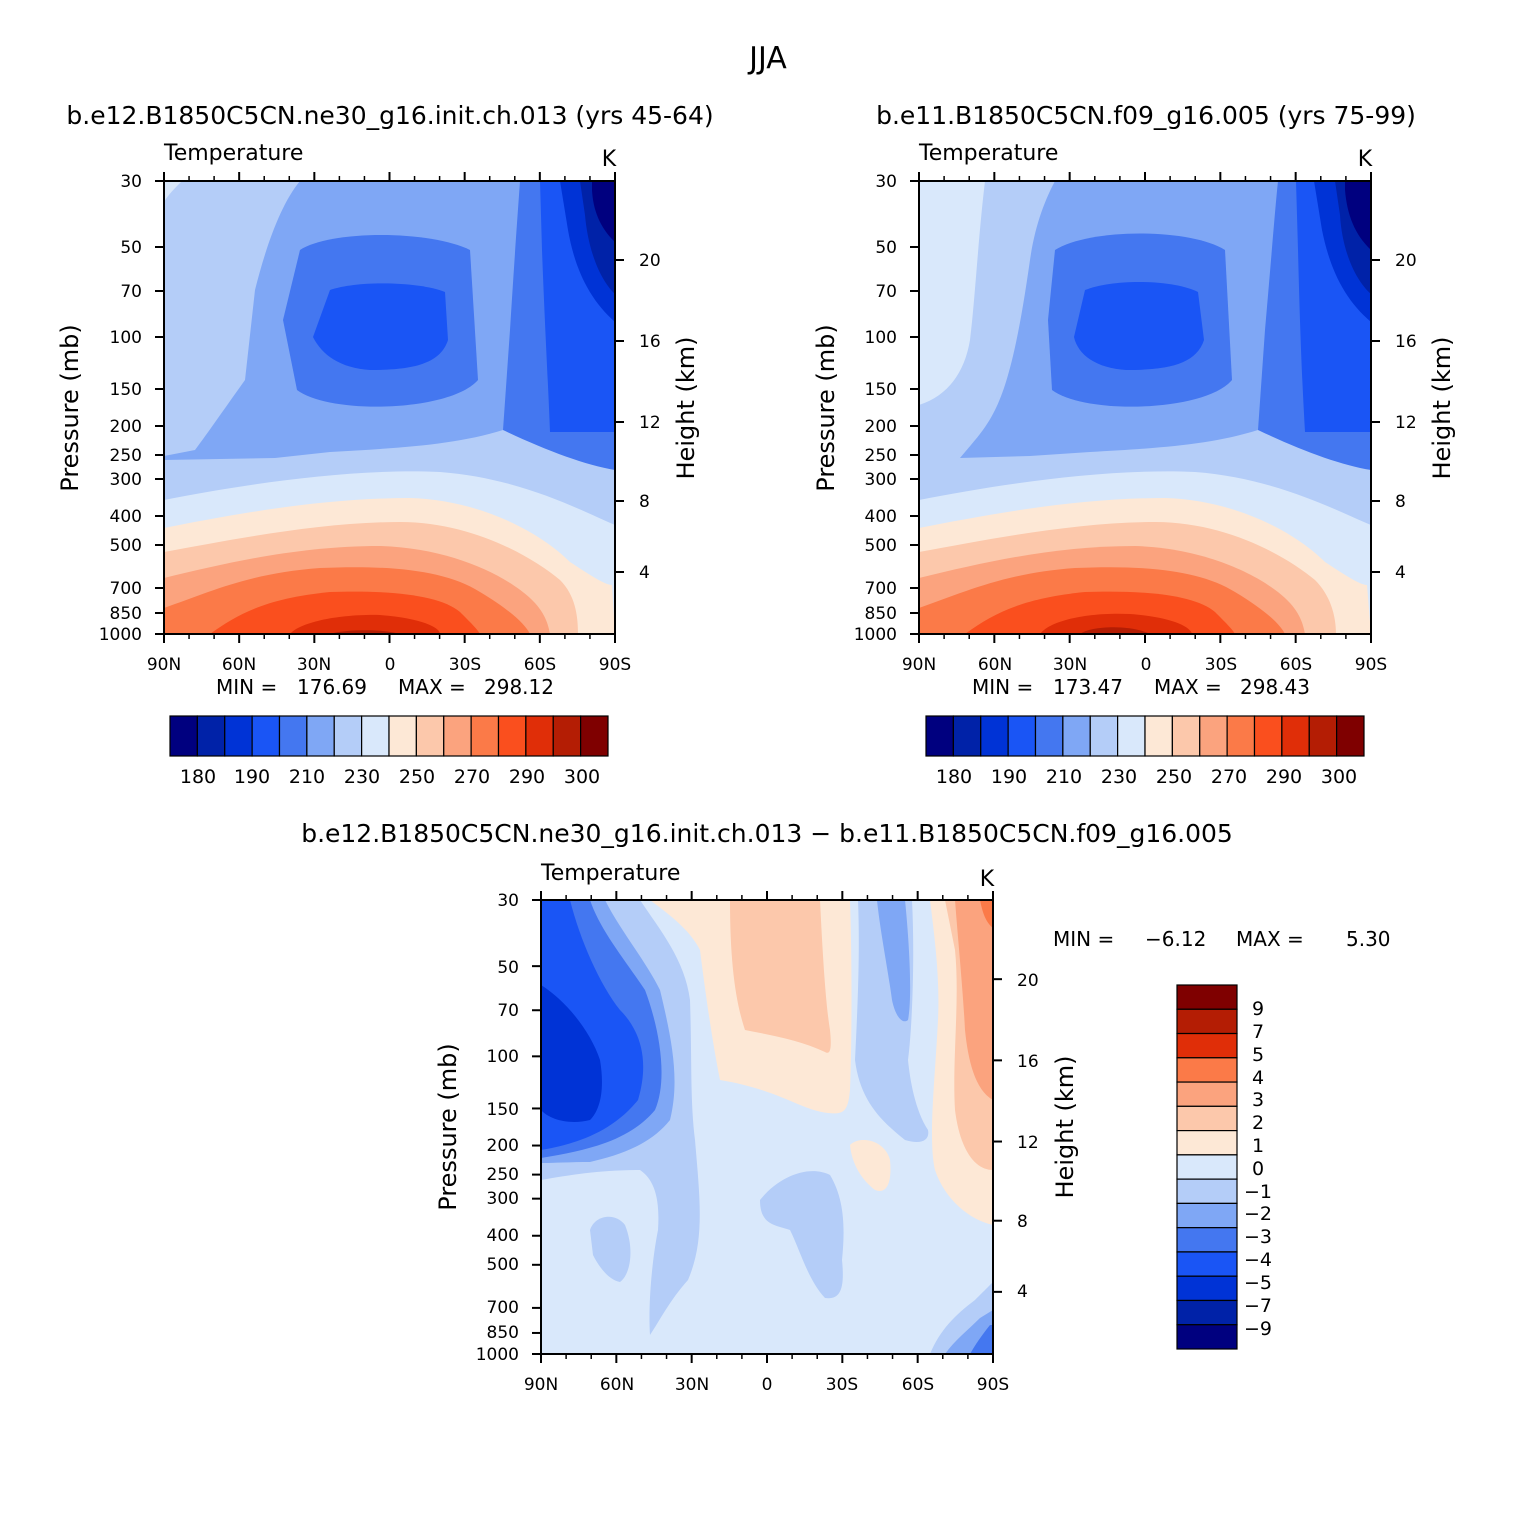 This screenshot has height=1538, width=1536. I want to click on panel-3-y-tick: 200, so click(503, 1146).